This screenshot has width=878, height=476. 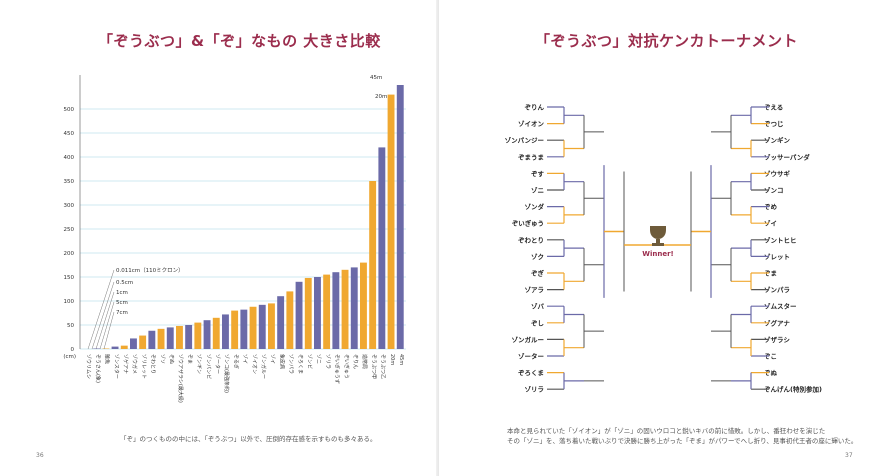 I want to click on bar-category-label: ぞま, so click(x=189, y=359).